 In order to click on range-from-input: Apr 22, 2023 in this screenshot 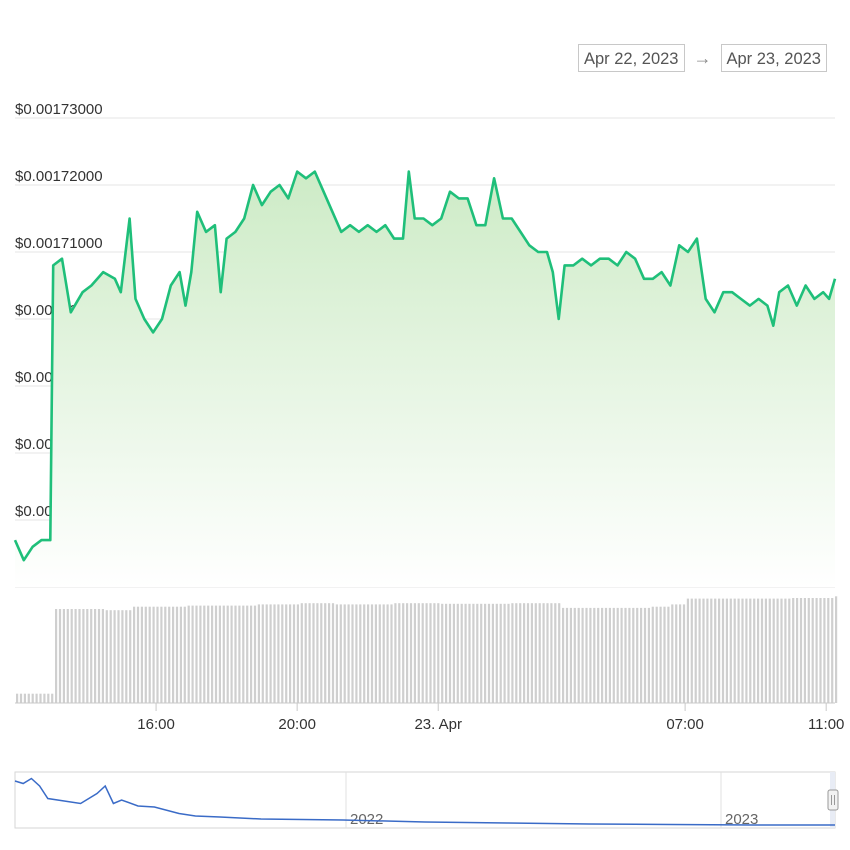, I will do `click(631, 58)`.